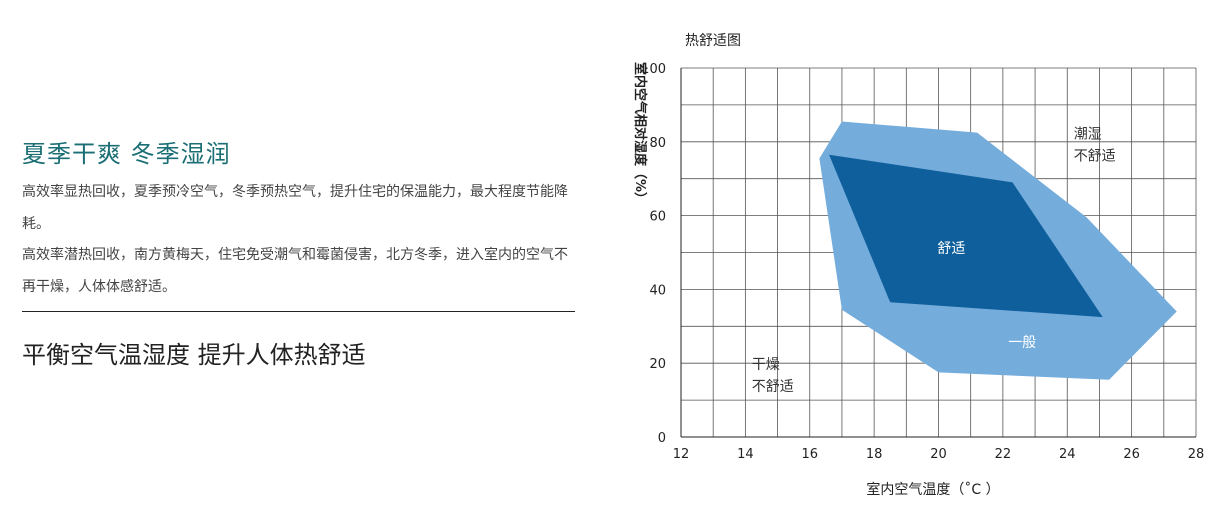 This screenshot has width=1214, height=507. I want to click on x-tick-label: 24, so click(1067, 454).